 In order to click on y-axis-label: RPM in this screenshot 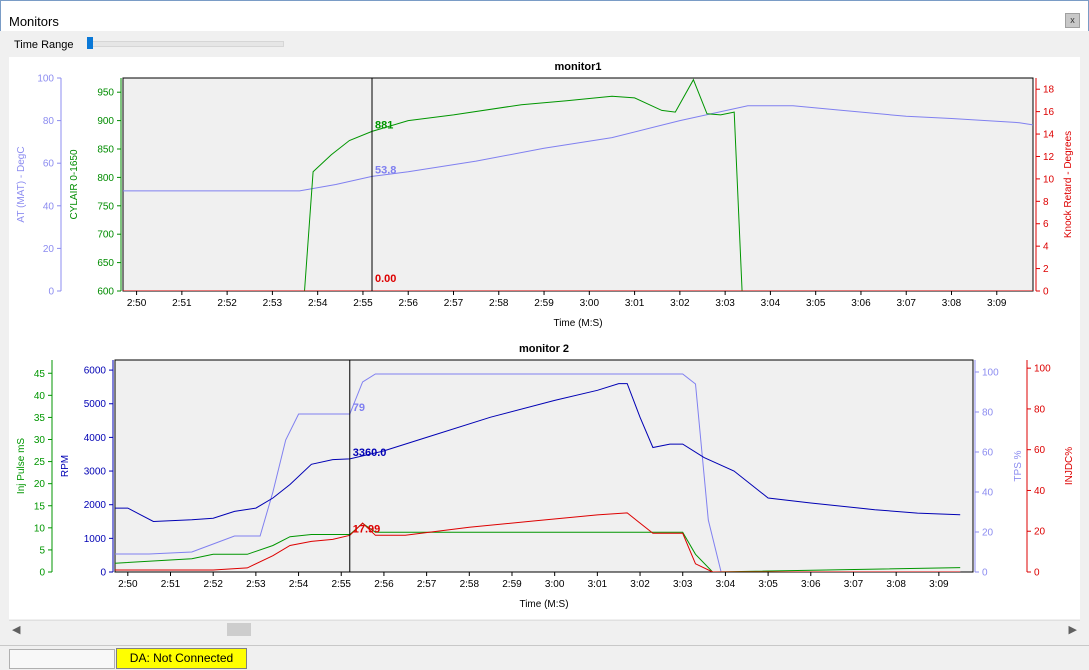, I will do `click(65, 466)`.